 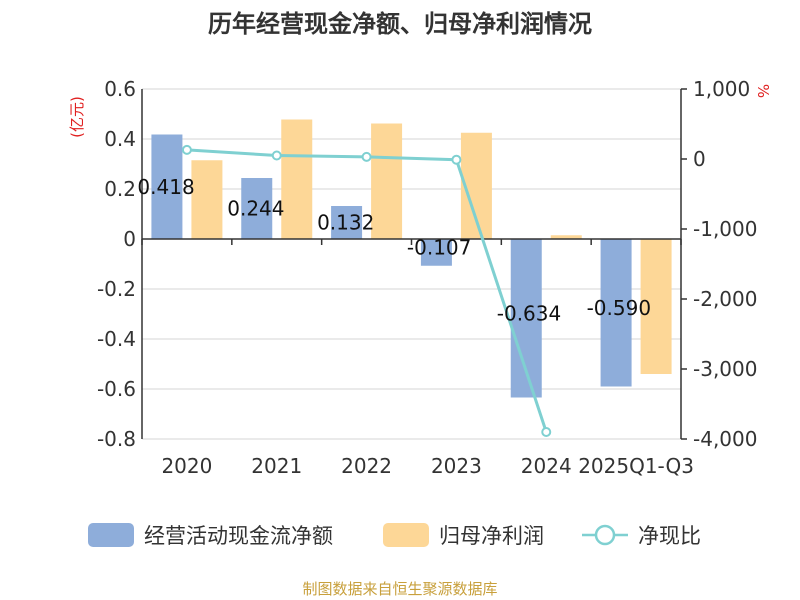 What do you see at coordinates (669, 536) in the screenshot?
I see `legend-label: 净现比` at bounding box center [669, 536].